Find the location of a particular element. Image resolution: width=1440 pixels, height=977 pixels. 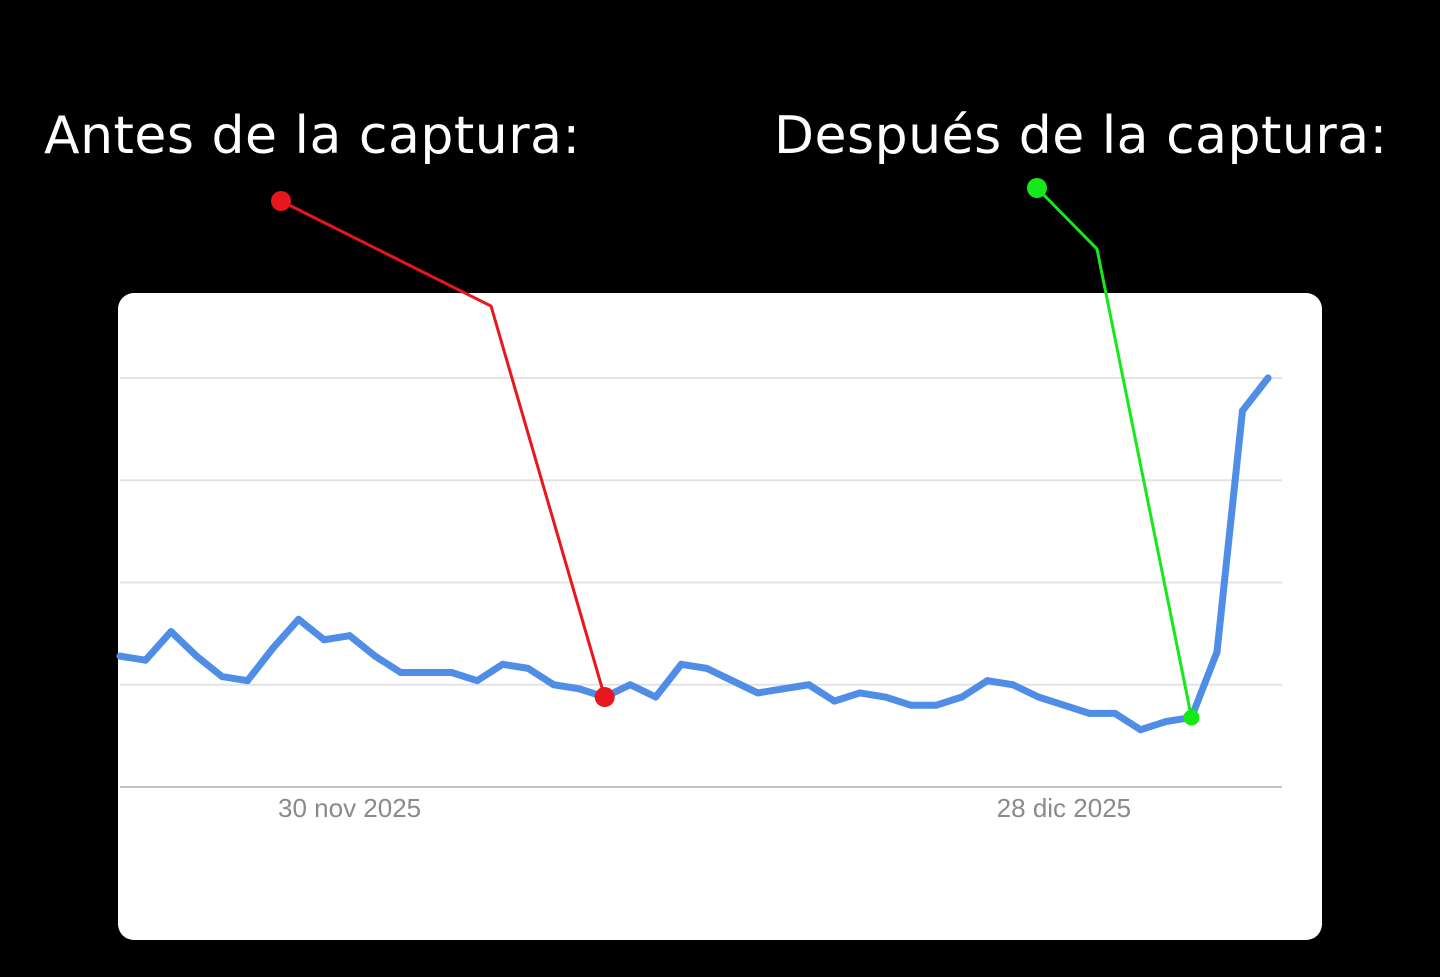

x-tick-label: 28 dic 2025 is located at coordinates (1064, 808).